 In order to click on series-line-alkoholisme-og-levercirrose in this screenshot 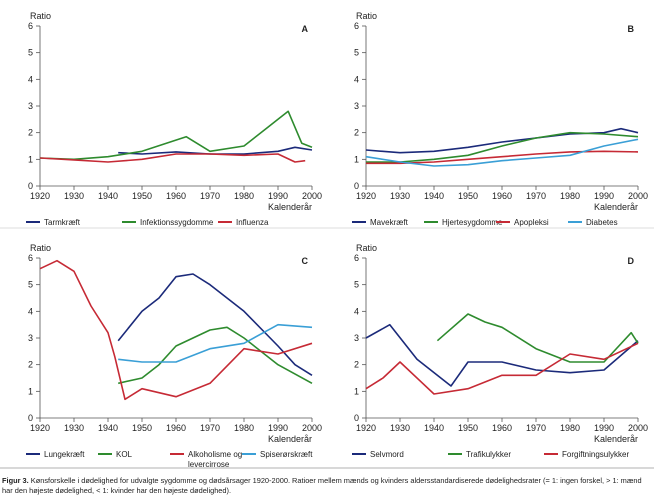, I will do `click(176, 330)`.